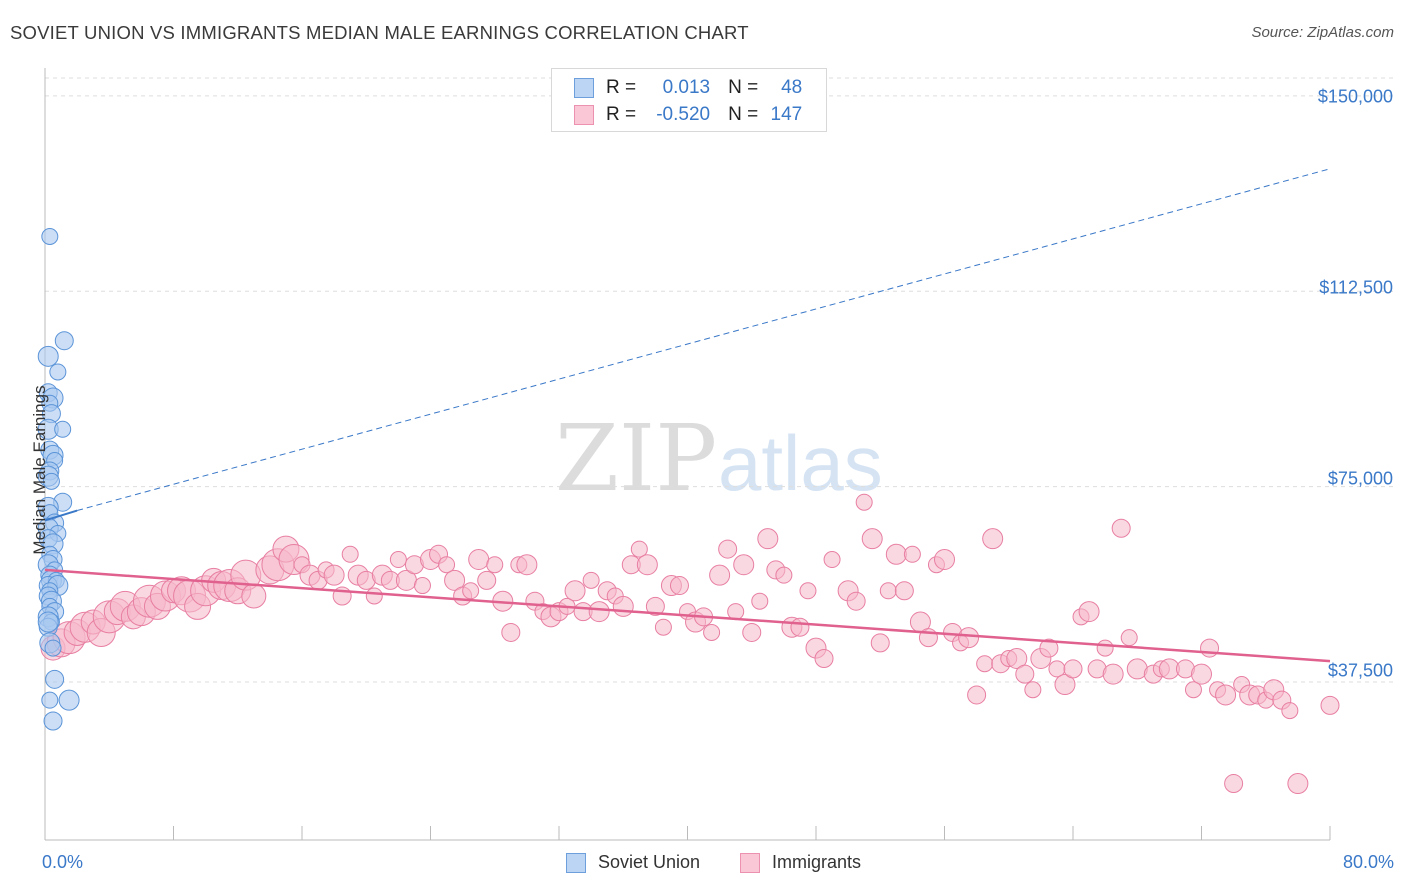  What do you see at coordinates (800, 463) in the screenshot?
I see `watermark-atlas: atlas` at bounding box center [800, 463].